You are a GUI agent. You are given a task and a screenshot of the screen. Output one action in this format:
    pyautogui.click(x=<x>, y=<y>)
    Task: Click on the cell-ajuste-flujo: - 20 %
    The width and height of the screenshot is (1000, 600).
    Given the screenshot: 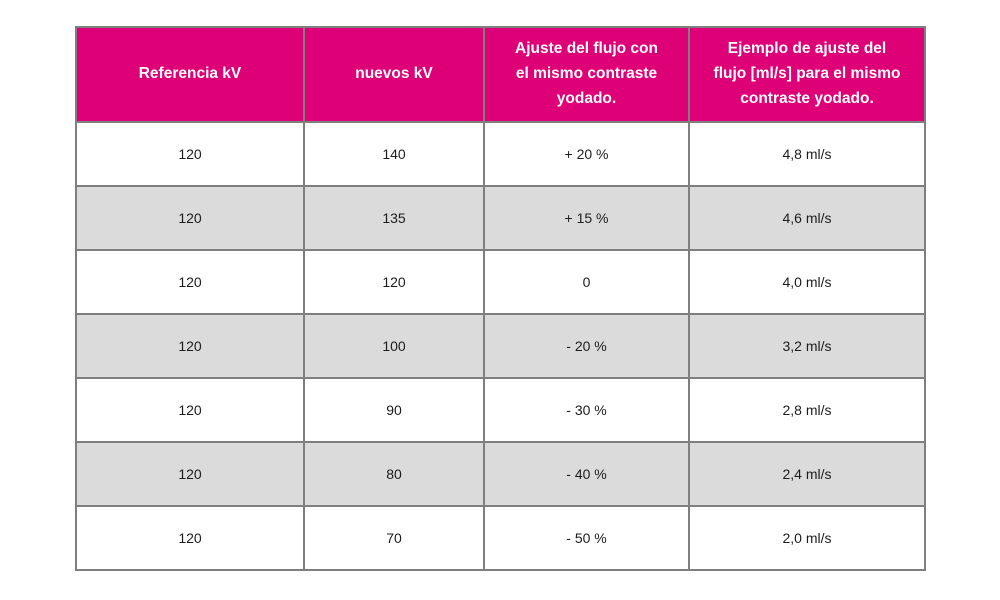 What is the action you would take?
    pyautogui.click(x=586, y=346)
    